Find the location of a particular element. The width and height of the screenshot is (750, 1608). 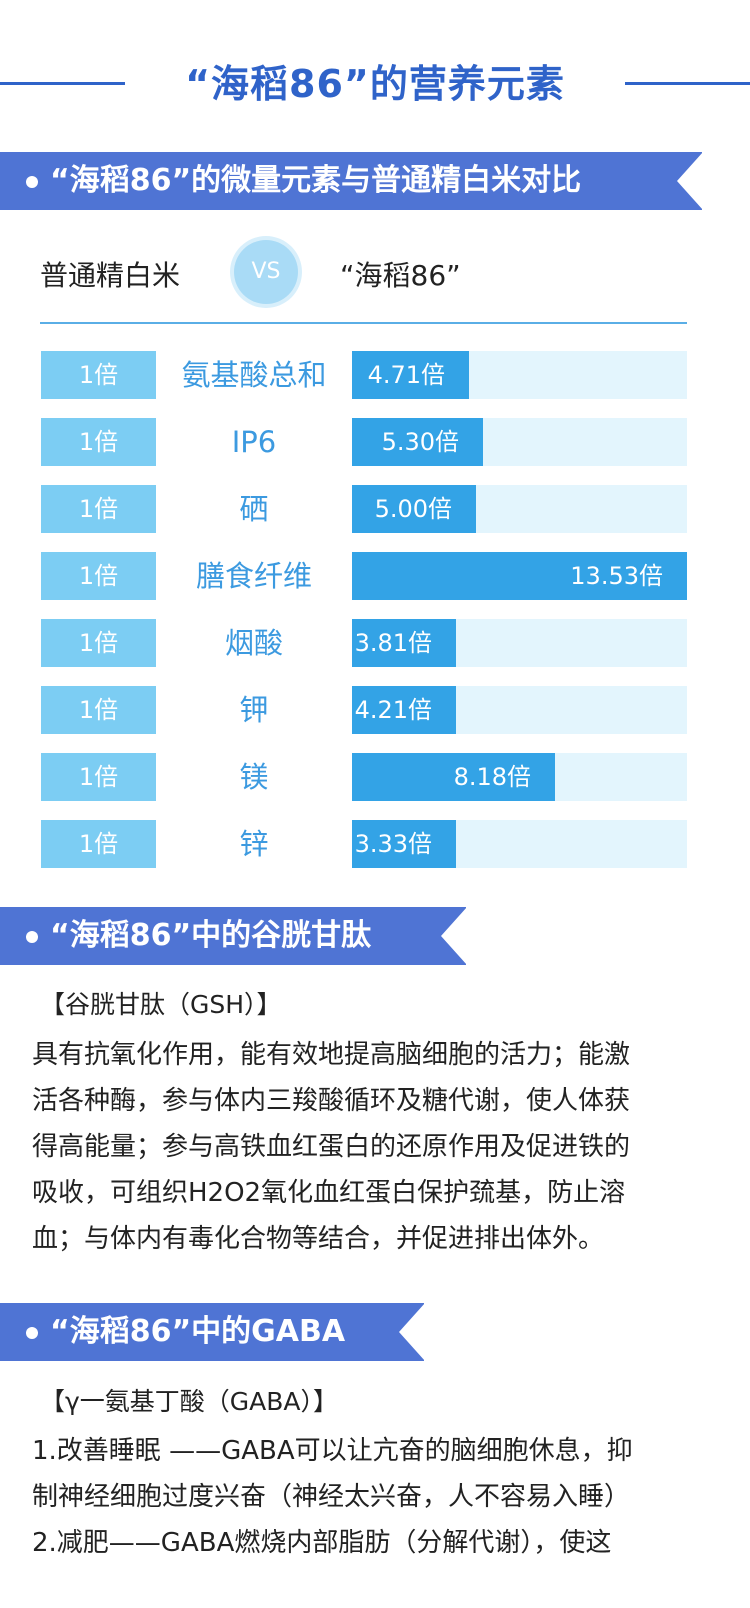

nutrient-name: 膳食纤维 is located at coordinates (253, 576).